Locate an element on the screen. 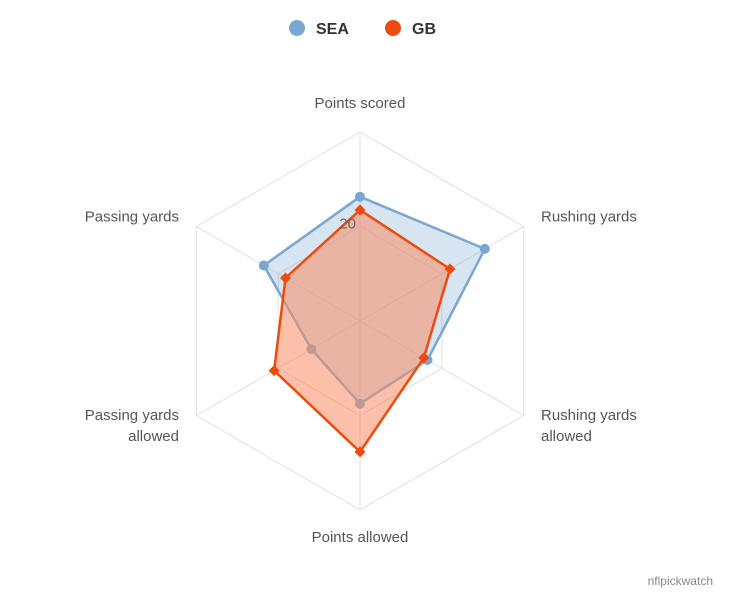 The width and height of the screenshot is (741, 602). legend-item-gb: GB is located at coordinates (410, 29).